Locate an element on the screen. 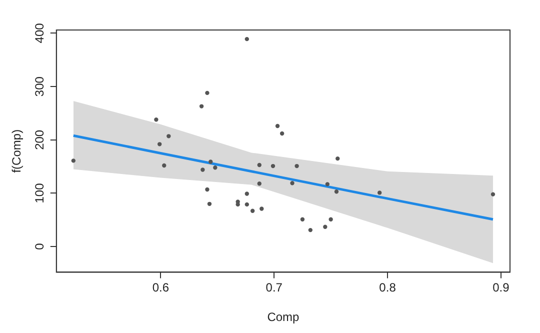 The image size is (540, 333). y-tick-label: 100 is located at coordinates (39, 193).